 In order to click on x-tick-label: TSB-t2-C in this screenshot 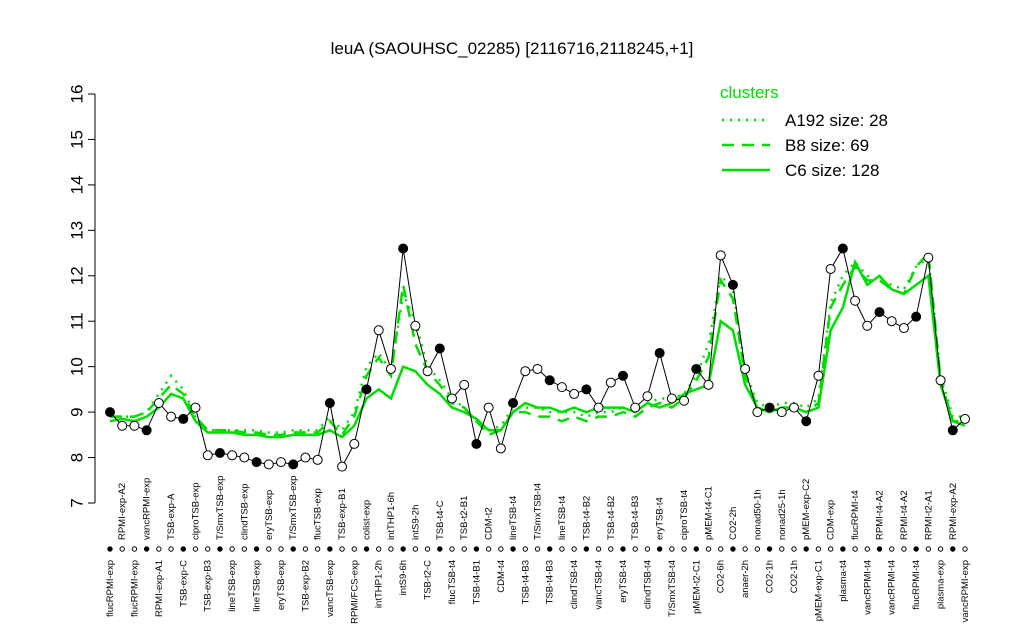, I will do `click(428, 580)`.